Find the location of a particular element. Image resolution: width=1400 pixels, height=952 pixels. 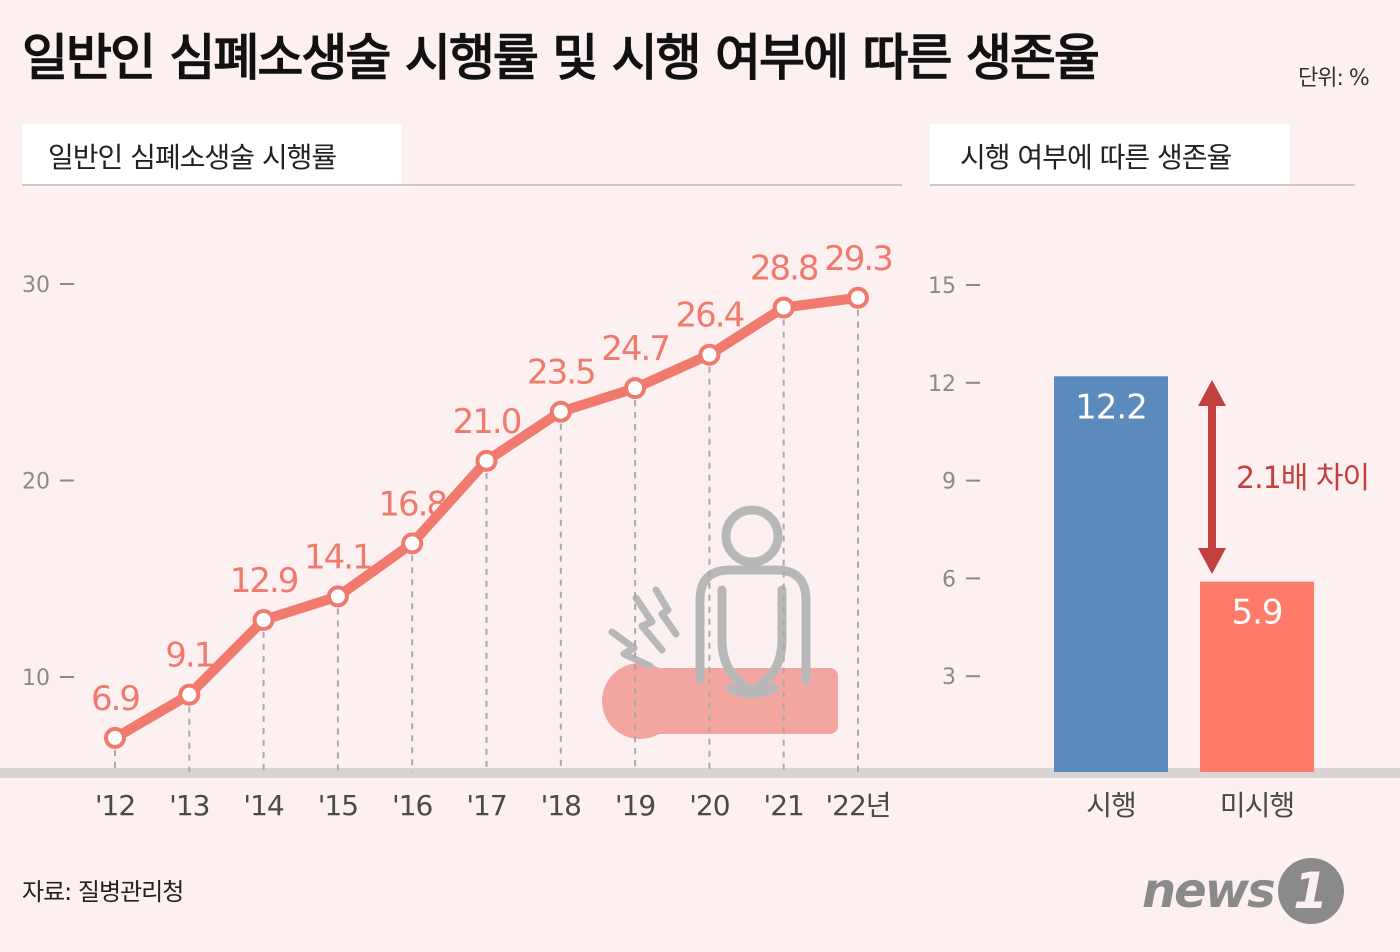

x-tick-label: '18 is located at coordinates (561, 805).